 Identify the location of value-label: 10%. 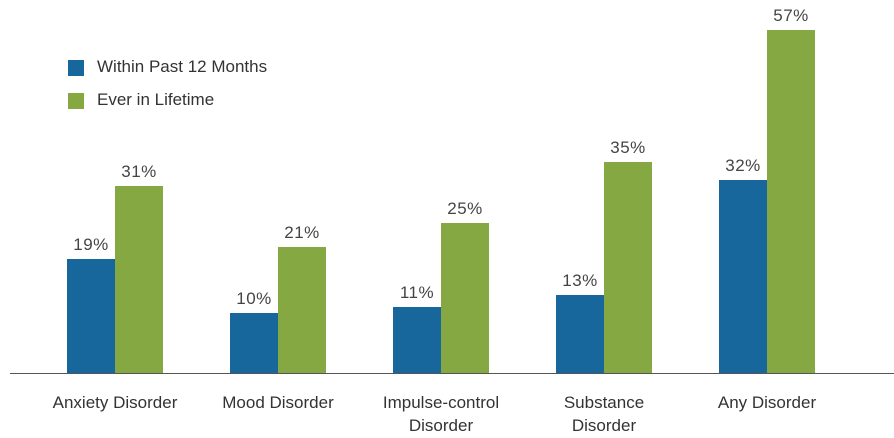
(254, 298).